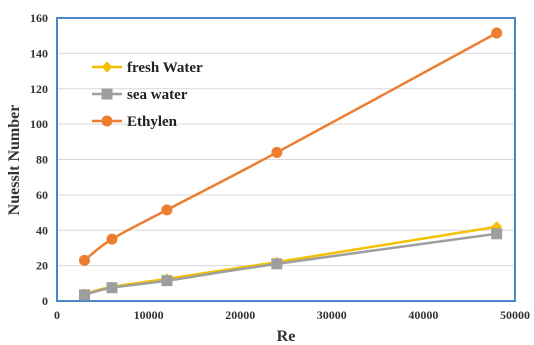 Image resolution: width=534 pixels, height=345 pixels. What do you see at coordinates (42, 266) in the screenshot?
I see `y-tick-label: 20` at bounding box center [42, 266].